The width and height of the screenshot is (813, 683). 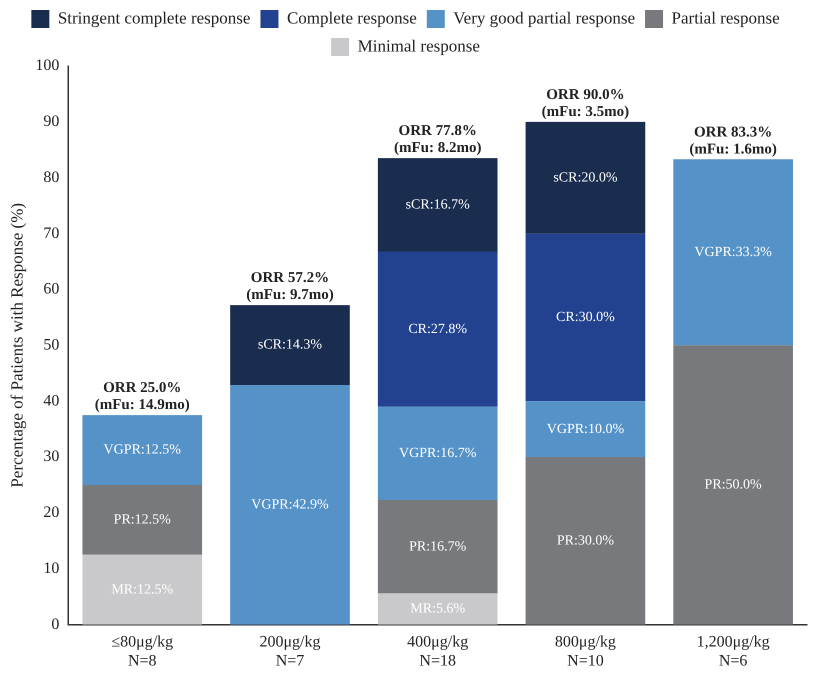 I want to click on data-label: VGPR:33.3%, so click(x=733, y=252).